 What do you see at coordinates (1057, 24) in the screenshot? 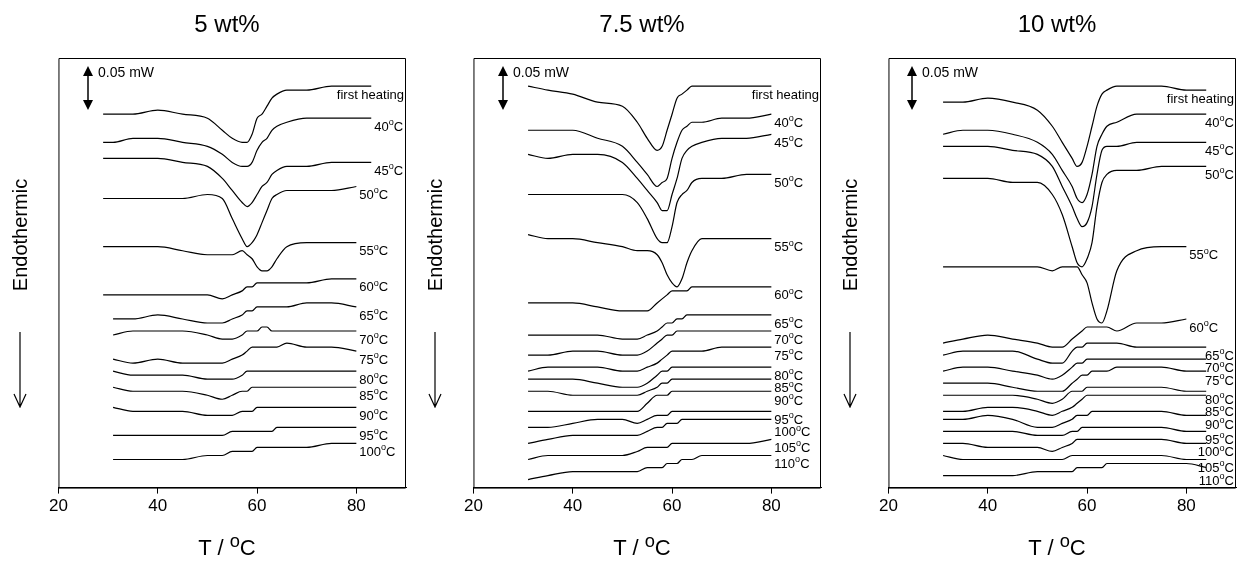
I see `chart-title: 10 wt%` at bounding box center [1057, 24].